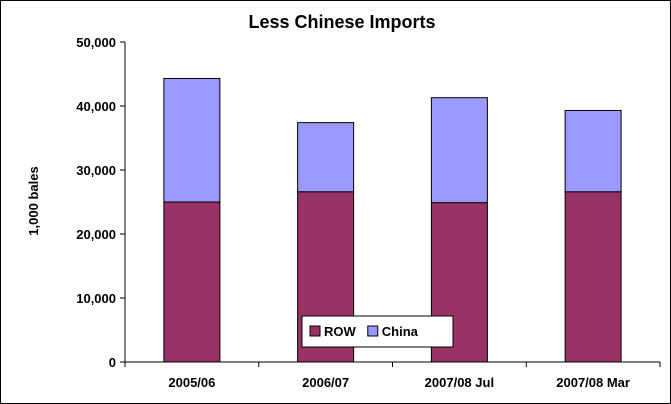 The image size is (671, 404). What do you see at coordinates (593, 382) in the screenshot?
I see `x-tick-label: 2007/08 Mar` at bounding box center [593, 382].